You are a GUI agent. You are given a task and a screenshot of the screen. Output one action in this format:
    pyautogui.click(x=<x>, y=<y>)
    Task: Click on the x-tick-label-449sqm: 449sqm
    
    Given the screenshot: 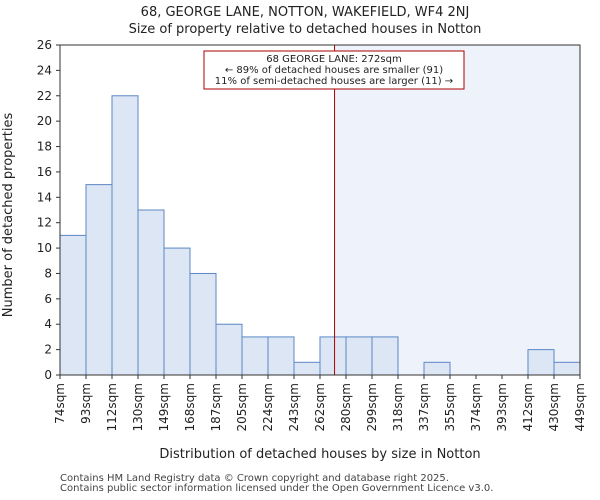 What is the action you would take?
    pyautogui.click(x=580, y=407)
    